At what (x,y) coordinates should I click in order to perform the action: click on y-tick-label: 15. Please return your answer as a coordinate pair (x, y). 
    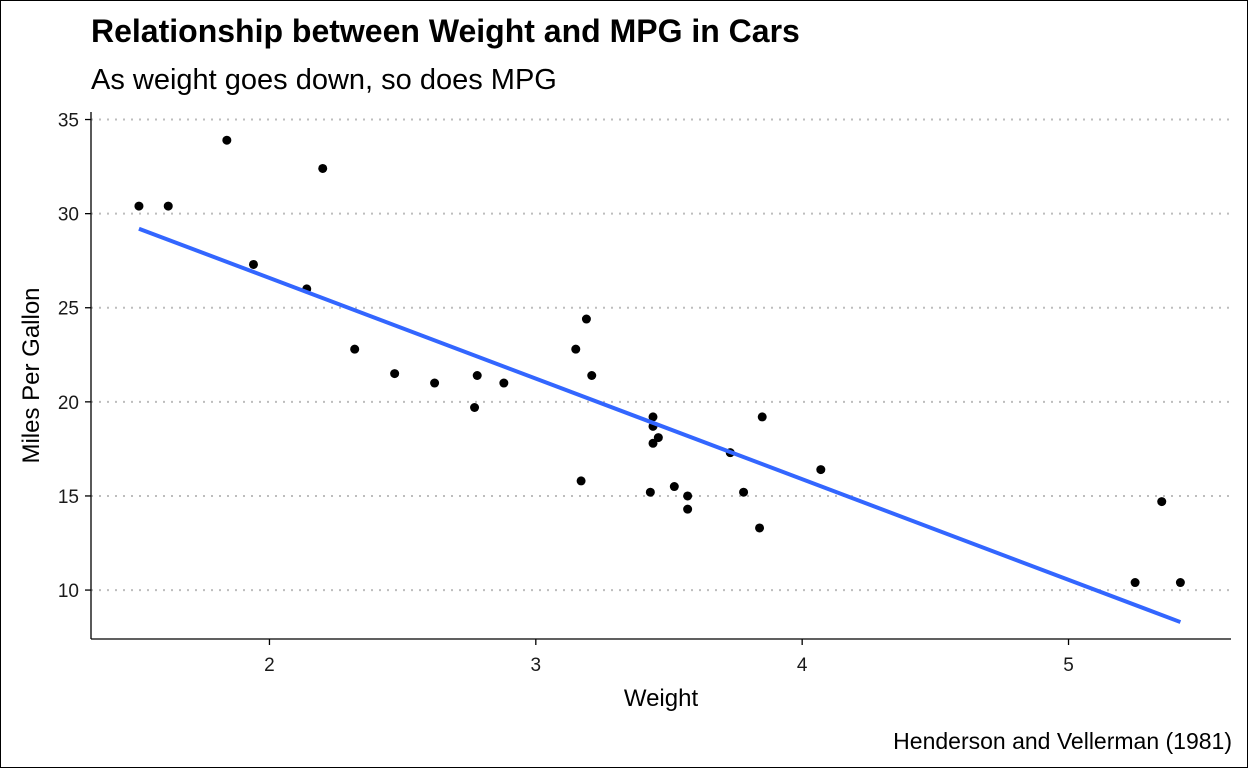
    Looking at the image, I should click on (68, 497).